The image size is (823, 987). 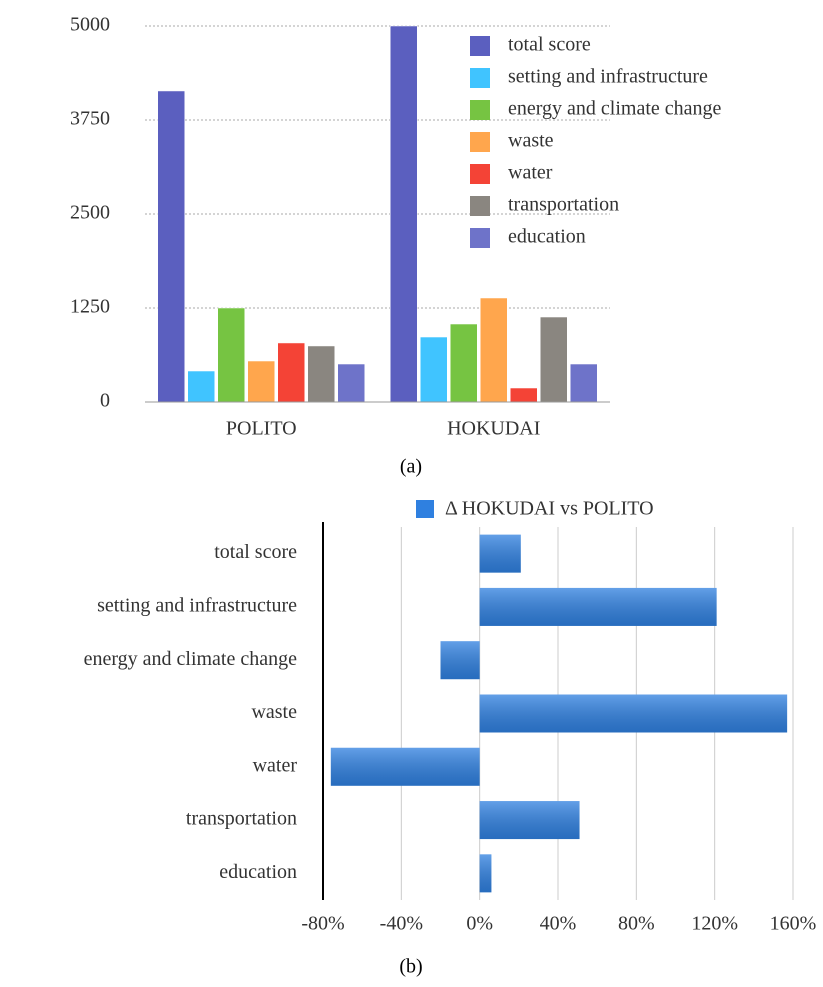 I want to click on x-tick-label: -80%, so click(x=322, y=924).